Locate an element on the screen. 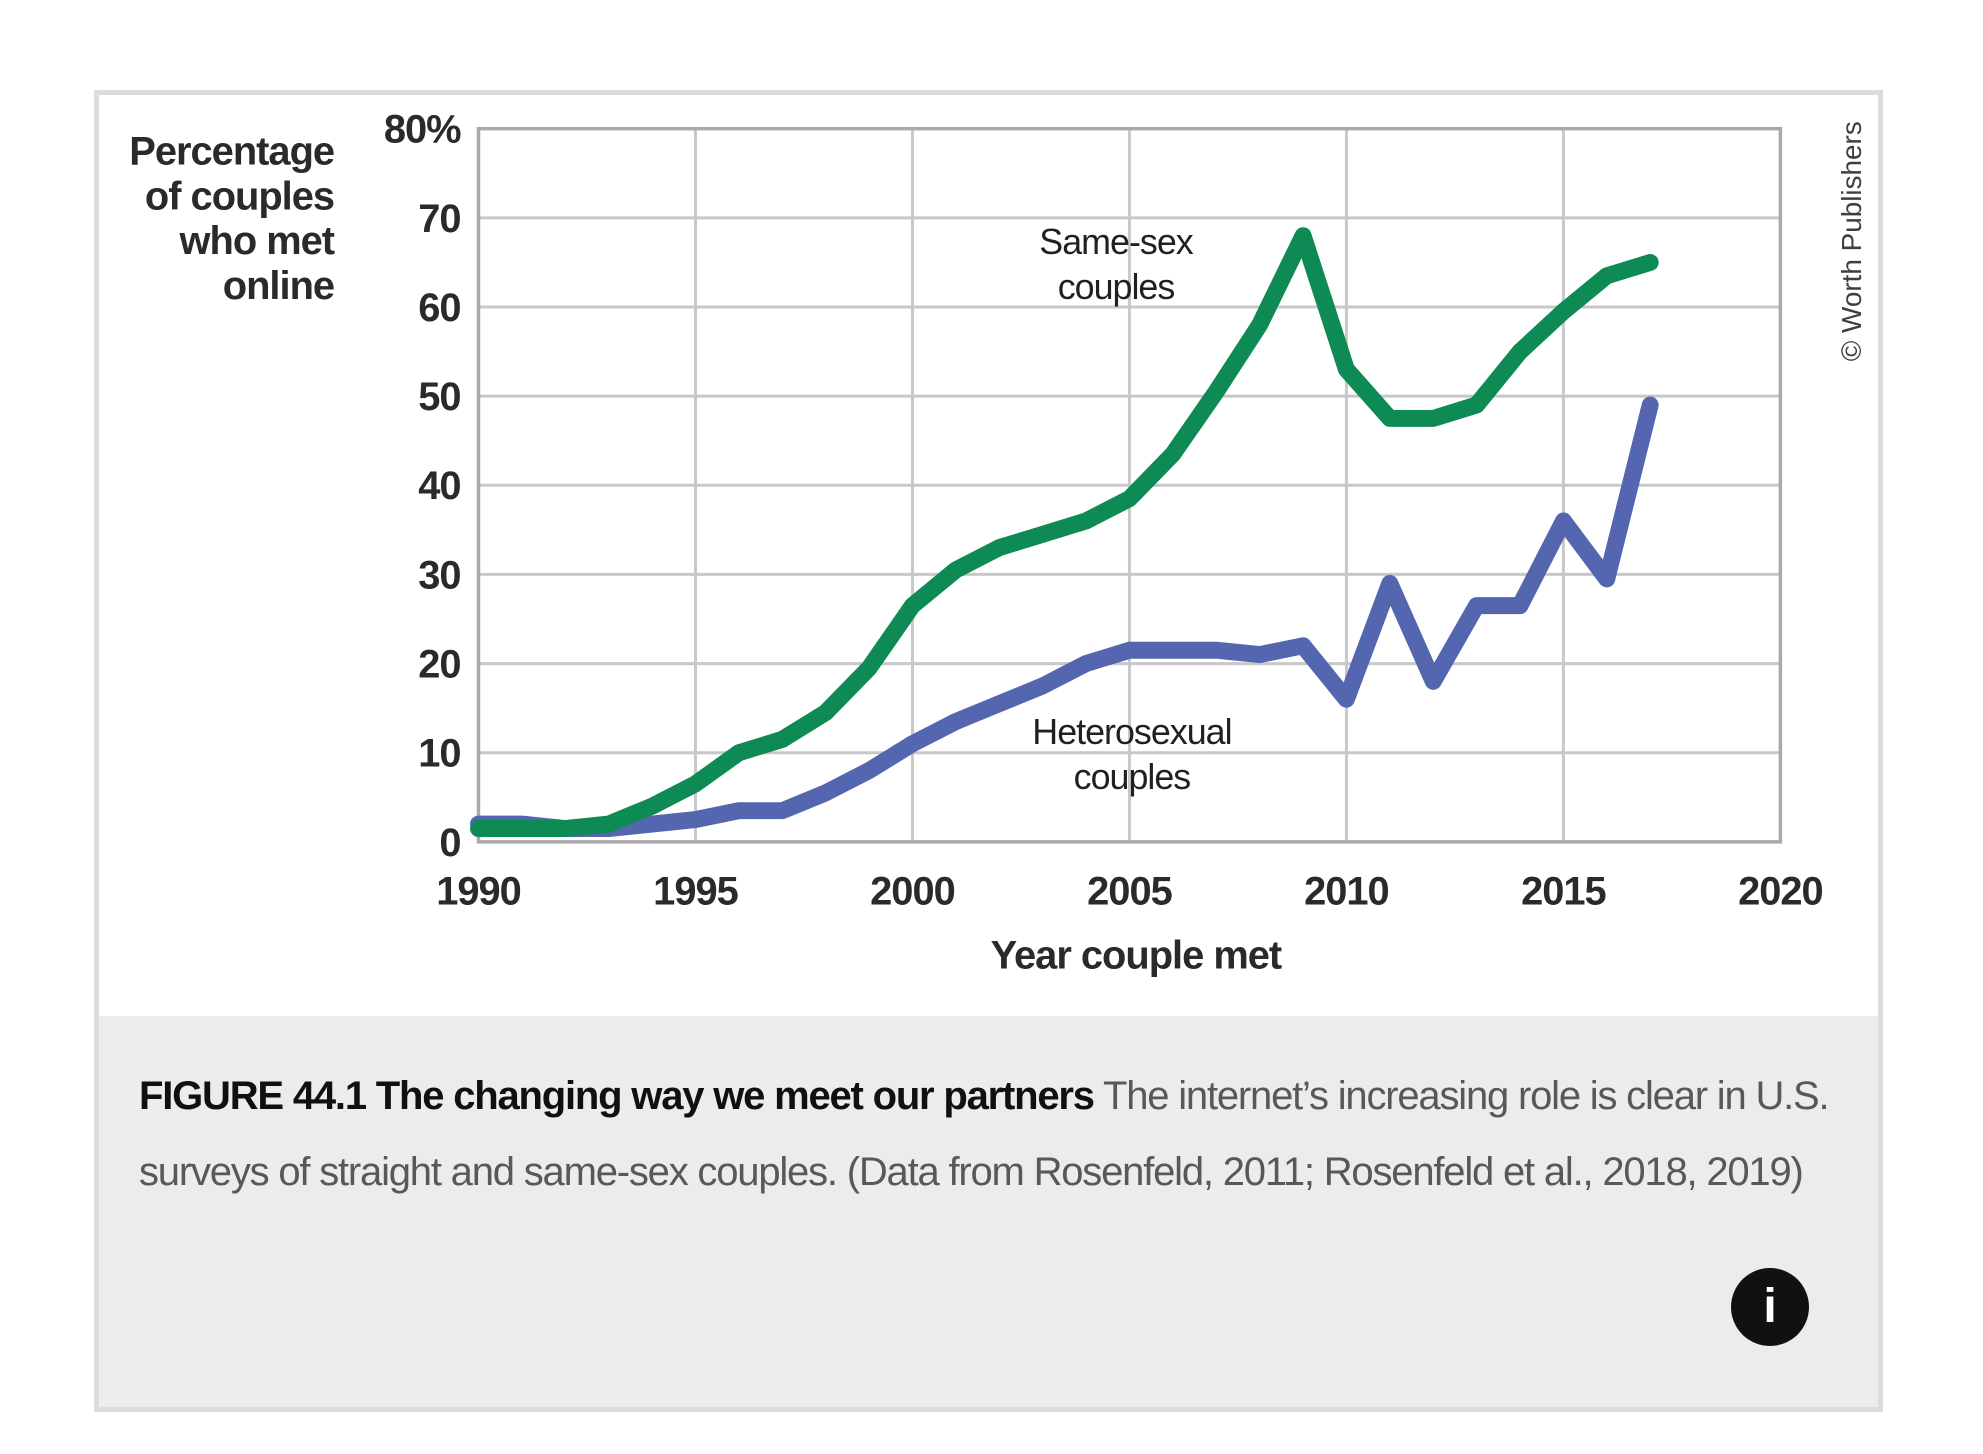  x-axis-title: Year couple met is located at coordinates (1136, 955).